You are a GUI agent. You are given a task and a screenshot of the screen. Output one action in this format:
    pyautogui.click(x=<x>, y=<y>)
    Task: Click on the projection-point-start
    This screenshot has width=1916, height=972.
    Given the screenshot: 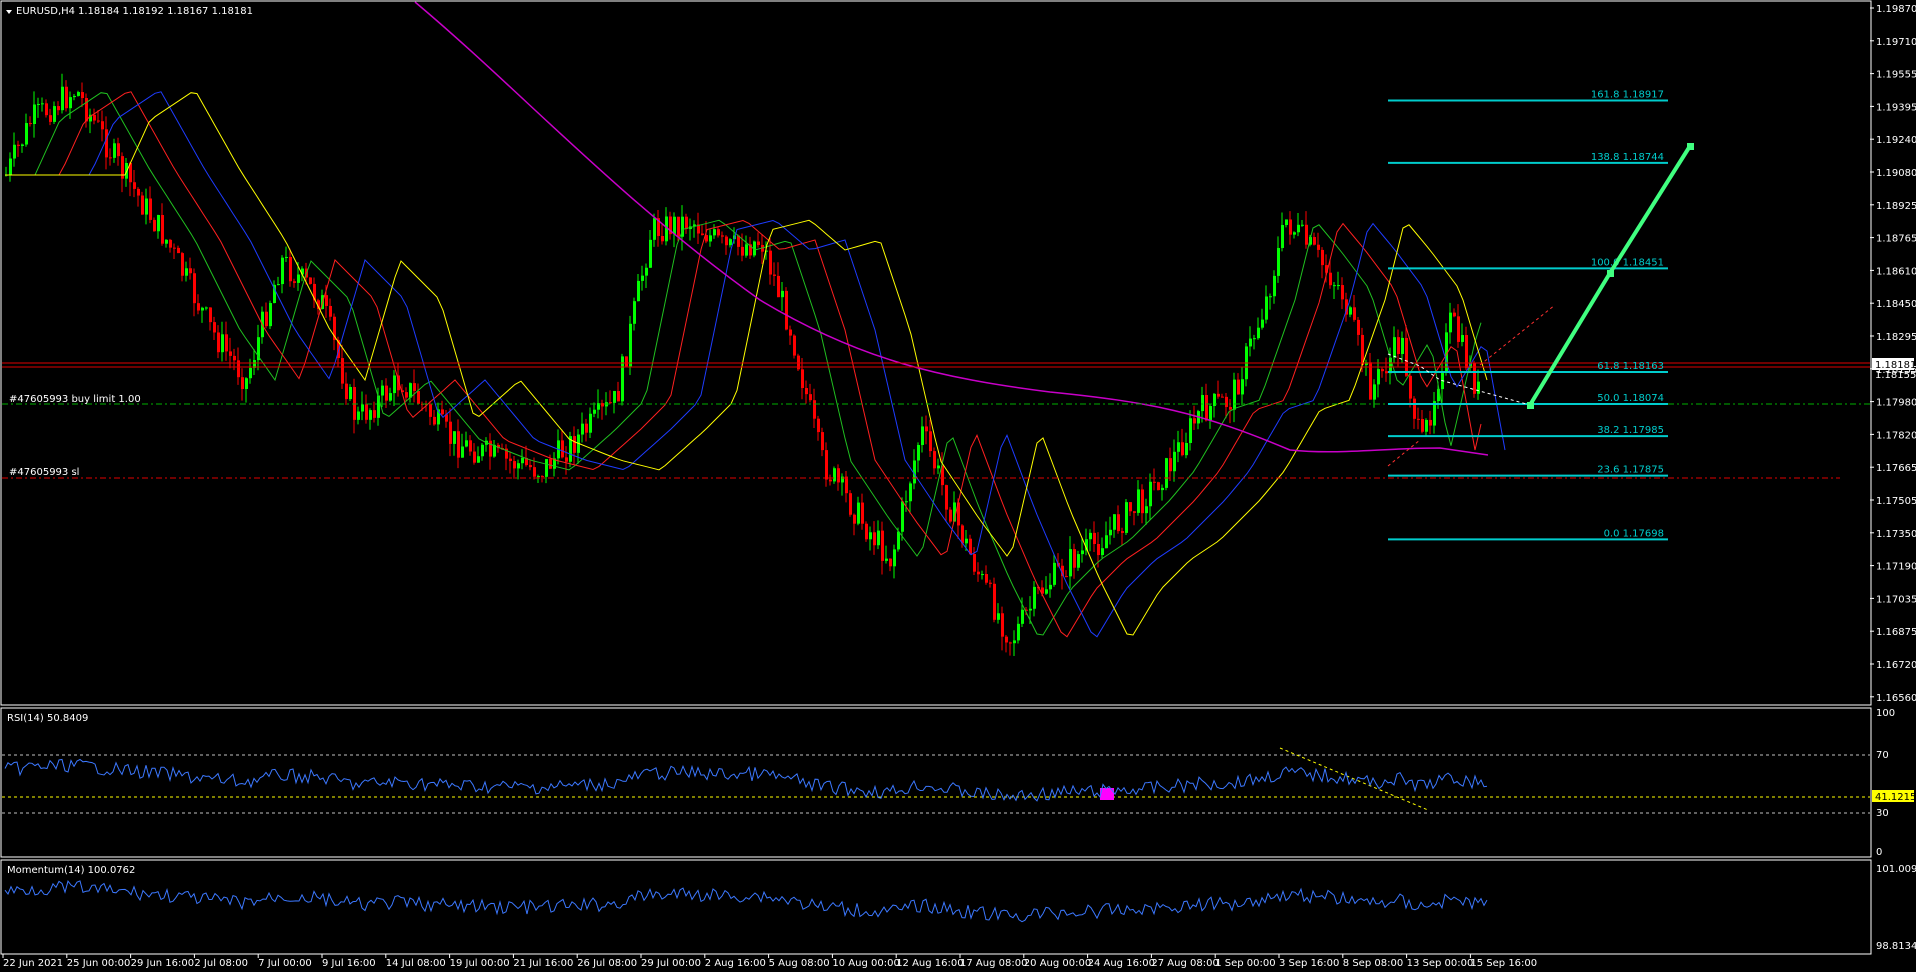 What is the action you would take?
    pyautogui.click(x=1530, y=405)
    